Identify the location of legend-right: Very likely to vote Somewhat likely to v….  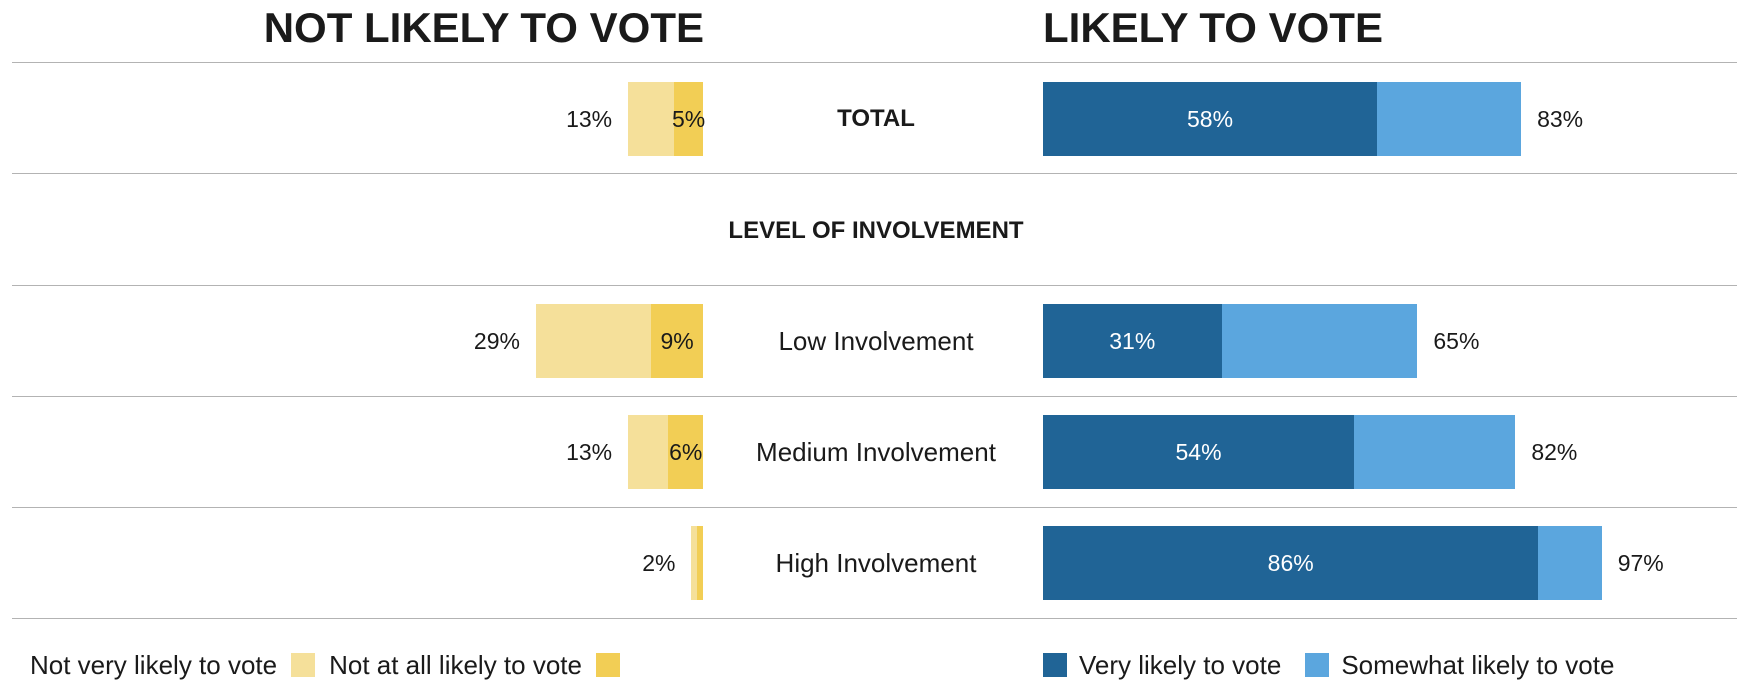
(1328, 665).